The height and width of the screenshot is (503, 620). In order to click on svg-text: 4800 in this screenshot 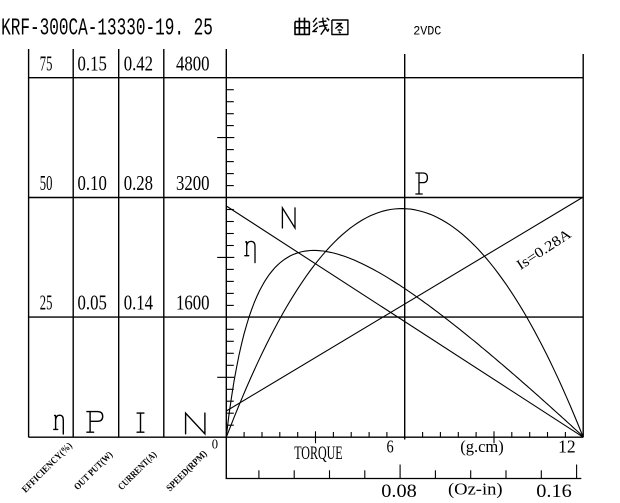, I will do `click(193, 63)`.